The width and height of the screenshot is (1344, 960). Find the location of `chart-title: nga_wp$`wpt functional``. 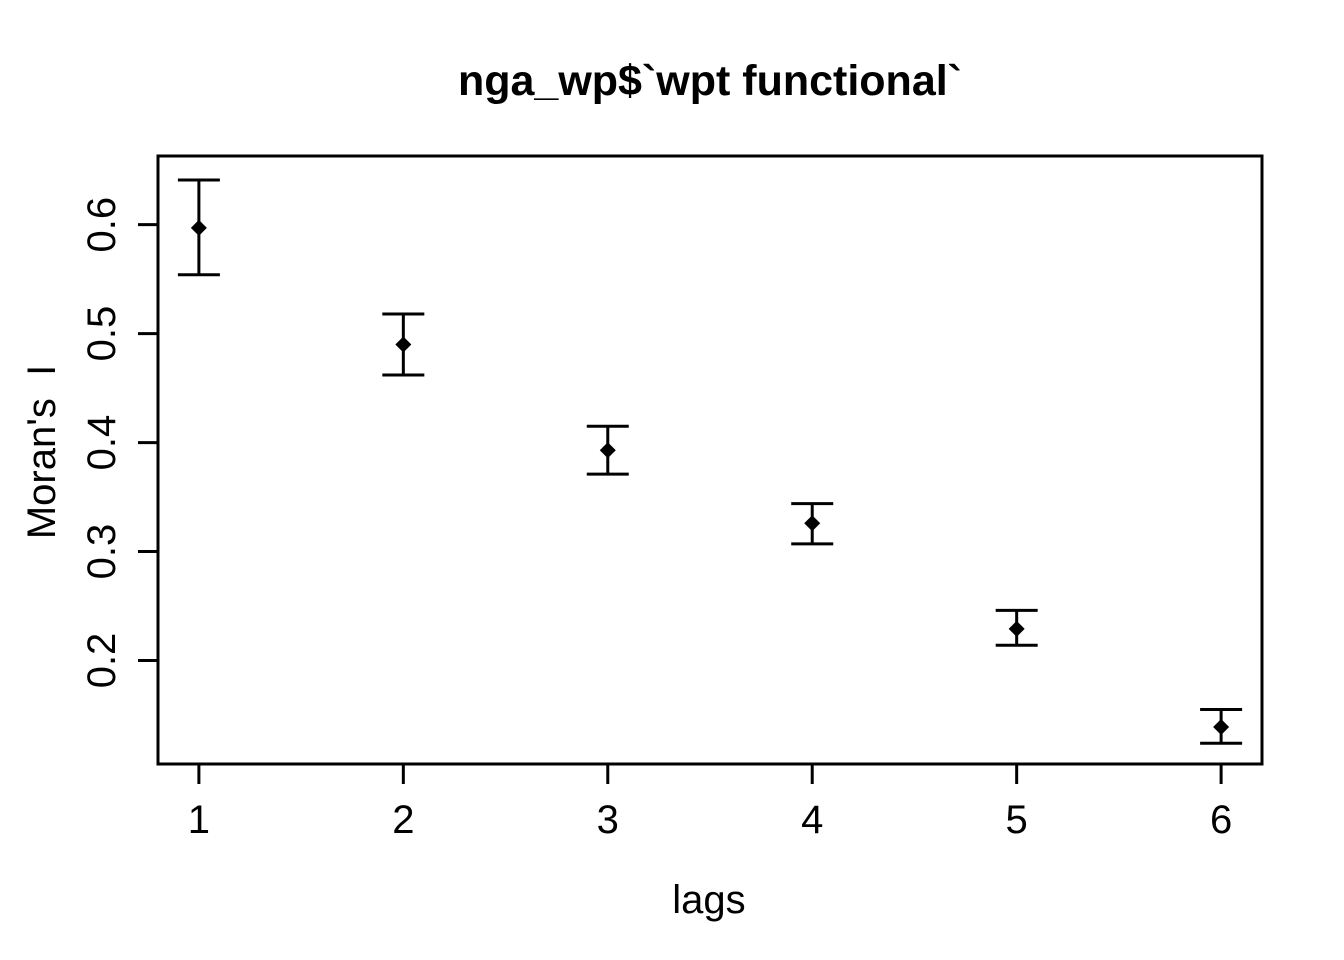

chart-title: nga_wp$`wpt functional` is located at coordinates (710, 81).